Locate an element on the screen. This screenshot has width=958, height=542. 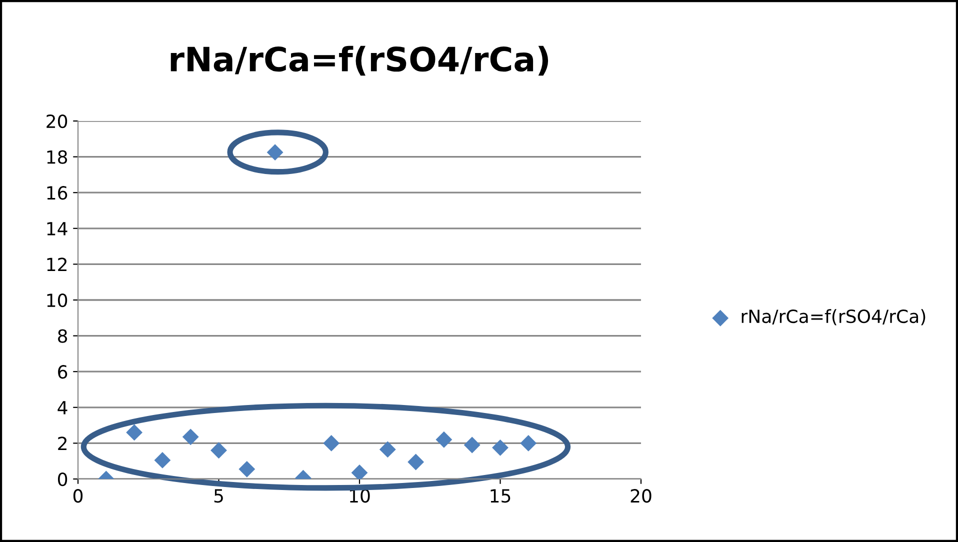
y-tick-label: 8 is located at coordinates (63, 336).